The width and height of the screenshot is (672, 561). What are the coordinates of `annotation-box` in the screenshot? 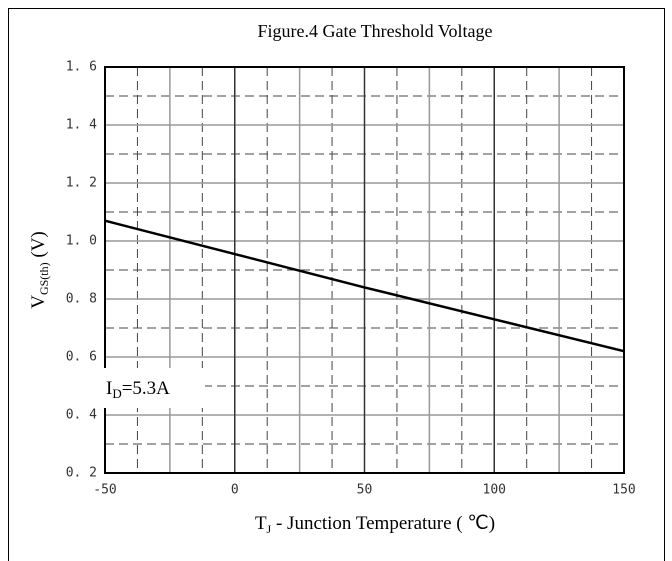 It's located at (153, 388).